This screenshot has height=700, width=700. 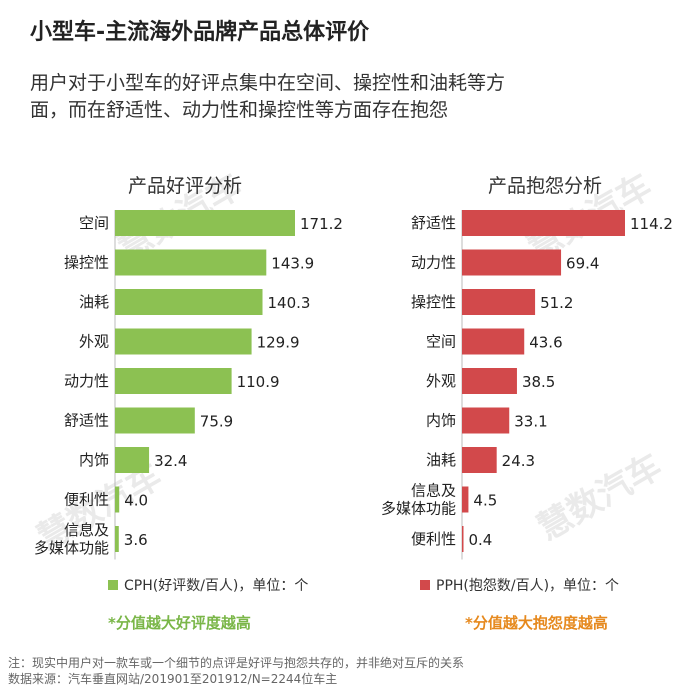 What do you see at coordinates (321, 224) in the screenshot?
I see `value-label-good: 171.2` at bounding box center [321, 224].